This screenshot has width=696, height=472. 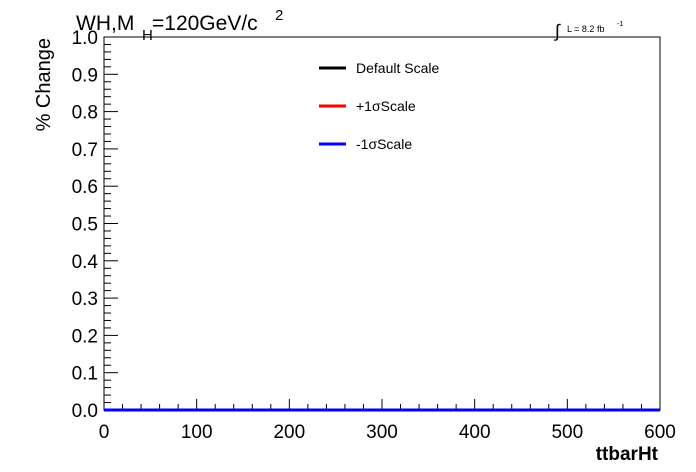 What do you see at coordinates (475, 432) in the screenshot?
I see `x-tick-label: 400` at bounding box center [475, 432].